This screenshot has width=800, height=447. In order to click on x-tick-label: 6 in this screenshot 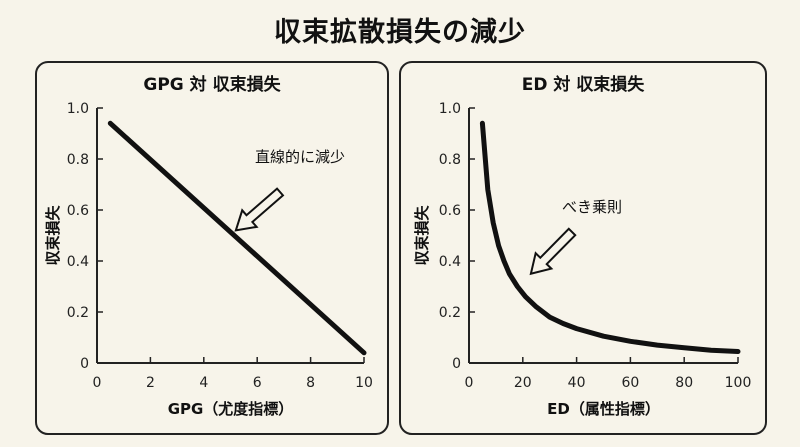, I will do `click(257, 383)`.